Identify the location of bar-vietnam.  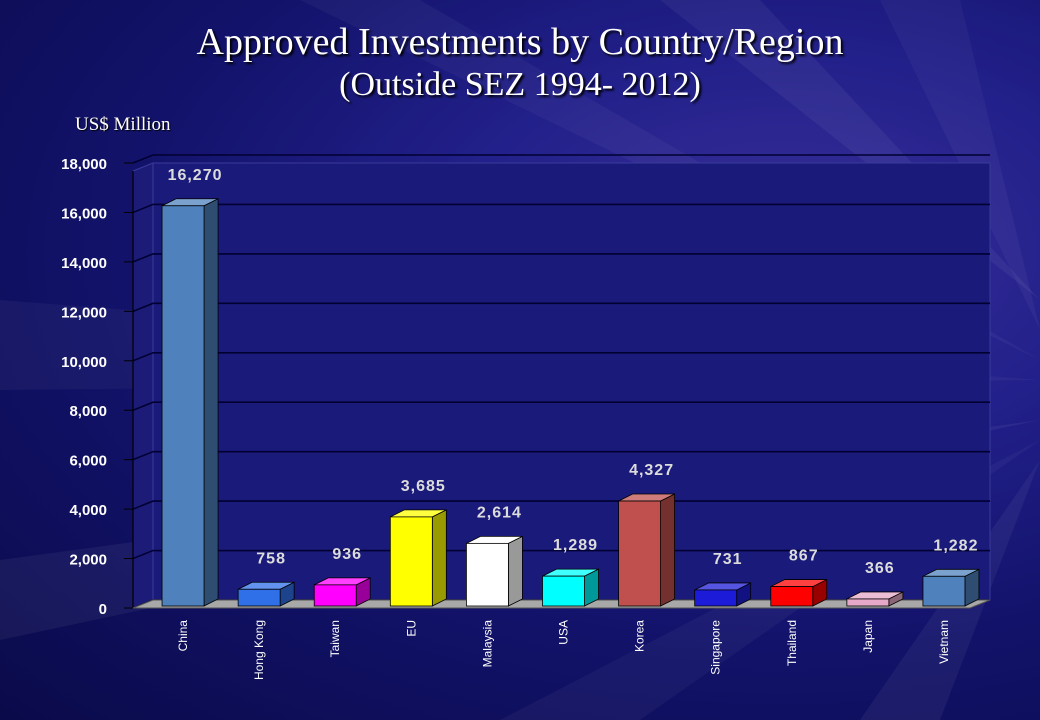
(951, 587).